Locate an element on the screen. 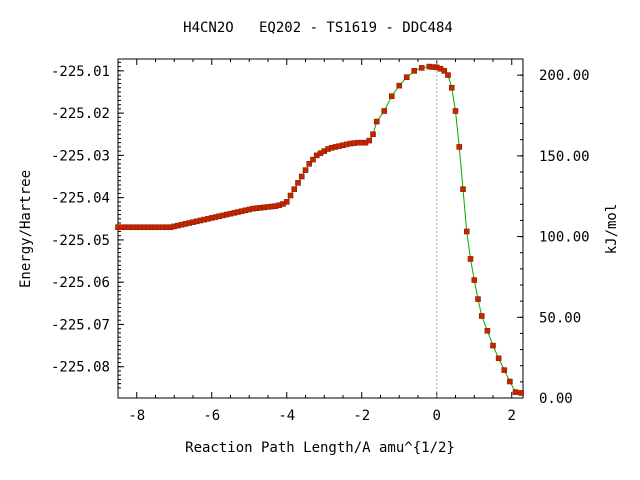 The width and height of the screenshot is (640, 480). x-tick-label: -6 is located at coordinates (211, 416).